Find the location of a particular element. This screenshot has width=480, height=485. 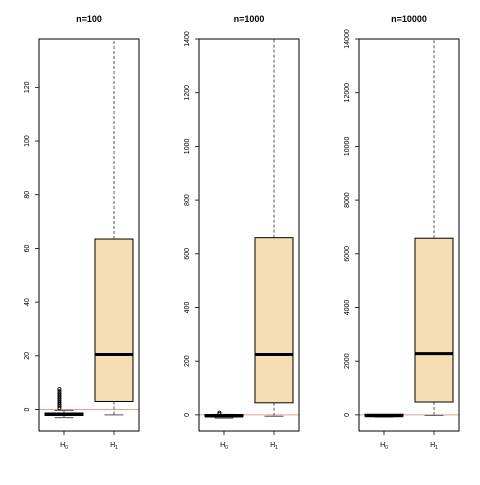

y-tick-label: 12000 is located at coordinates (347, 93).